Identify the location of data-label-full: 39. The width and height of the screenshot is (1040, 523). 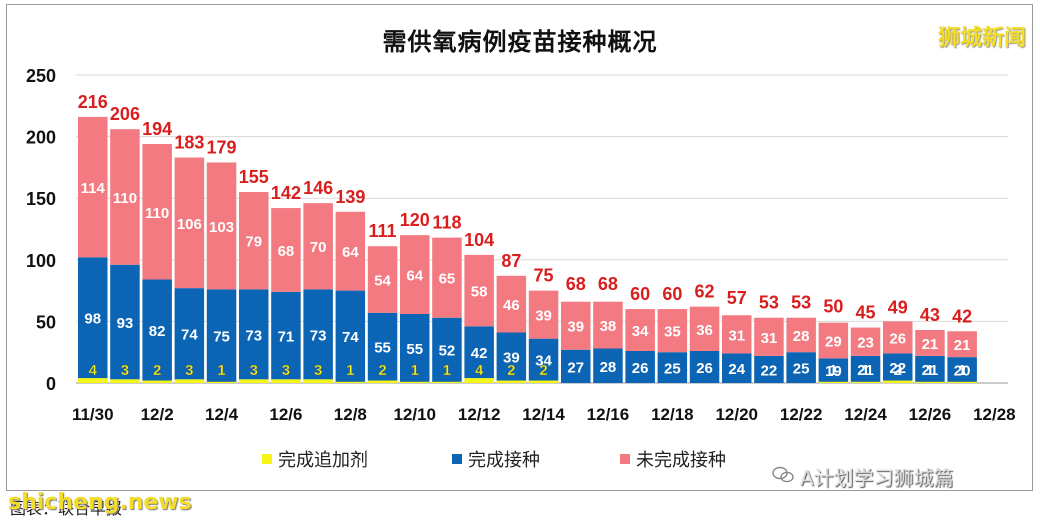
(511, 358).